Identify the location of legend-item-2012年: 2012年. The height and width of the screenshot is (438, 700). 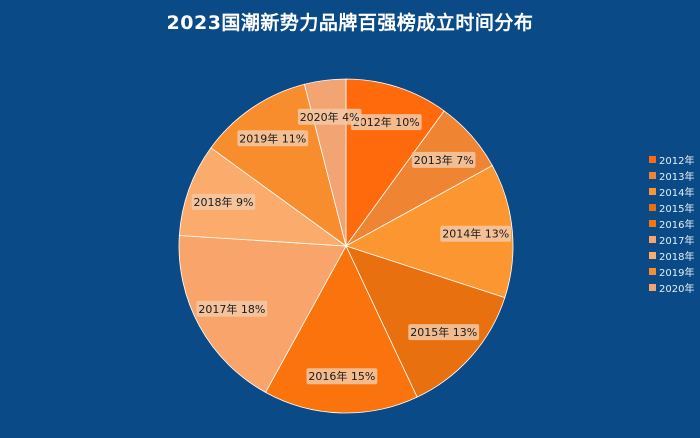
(671, 159).